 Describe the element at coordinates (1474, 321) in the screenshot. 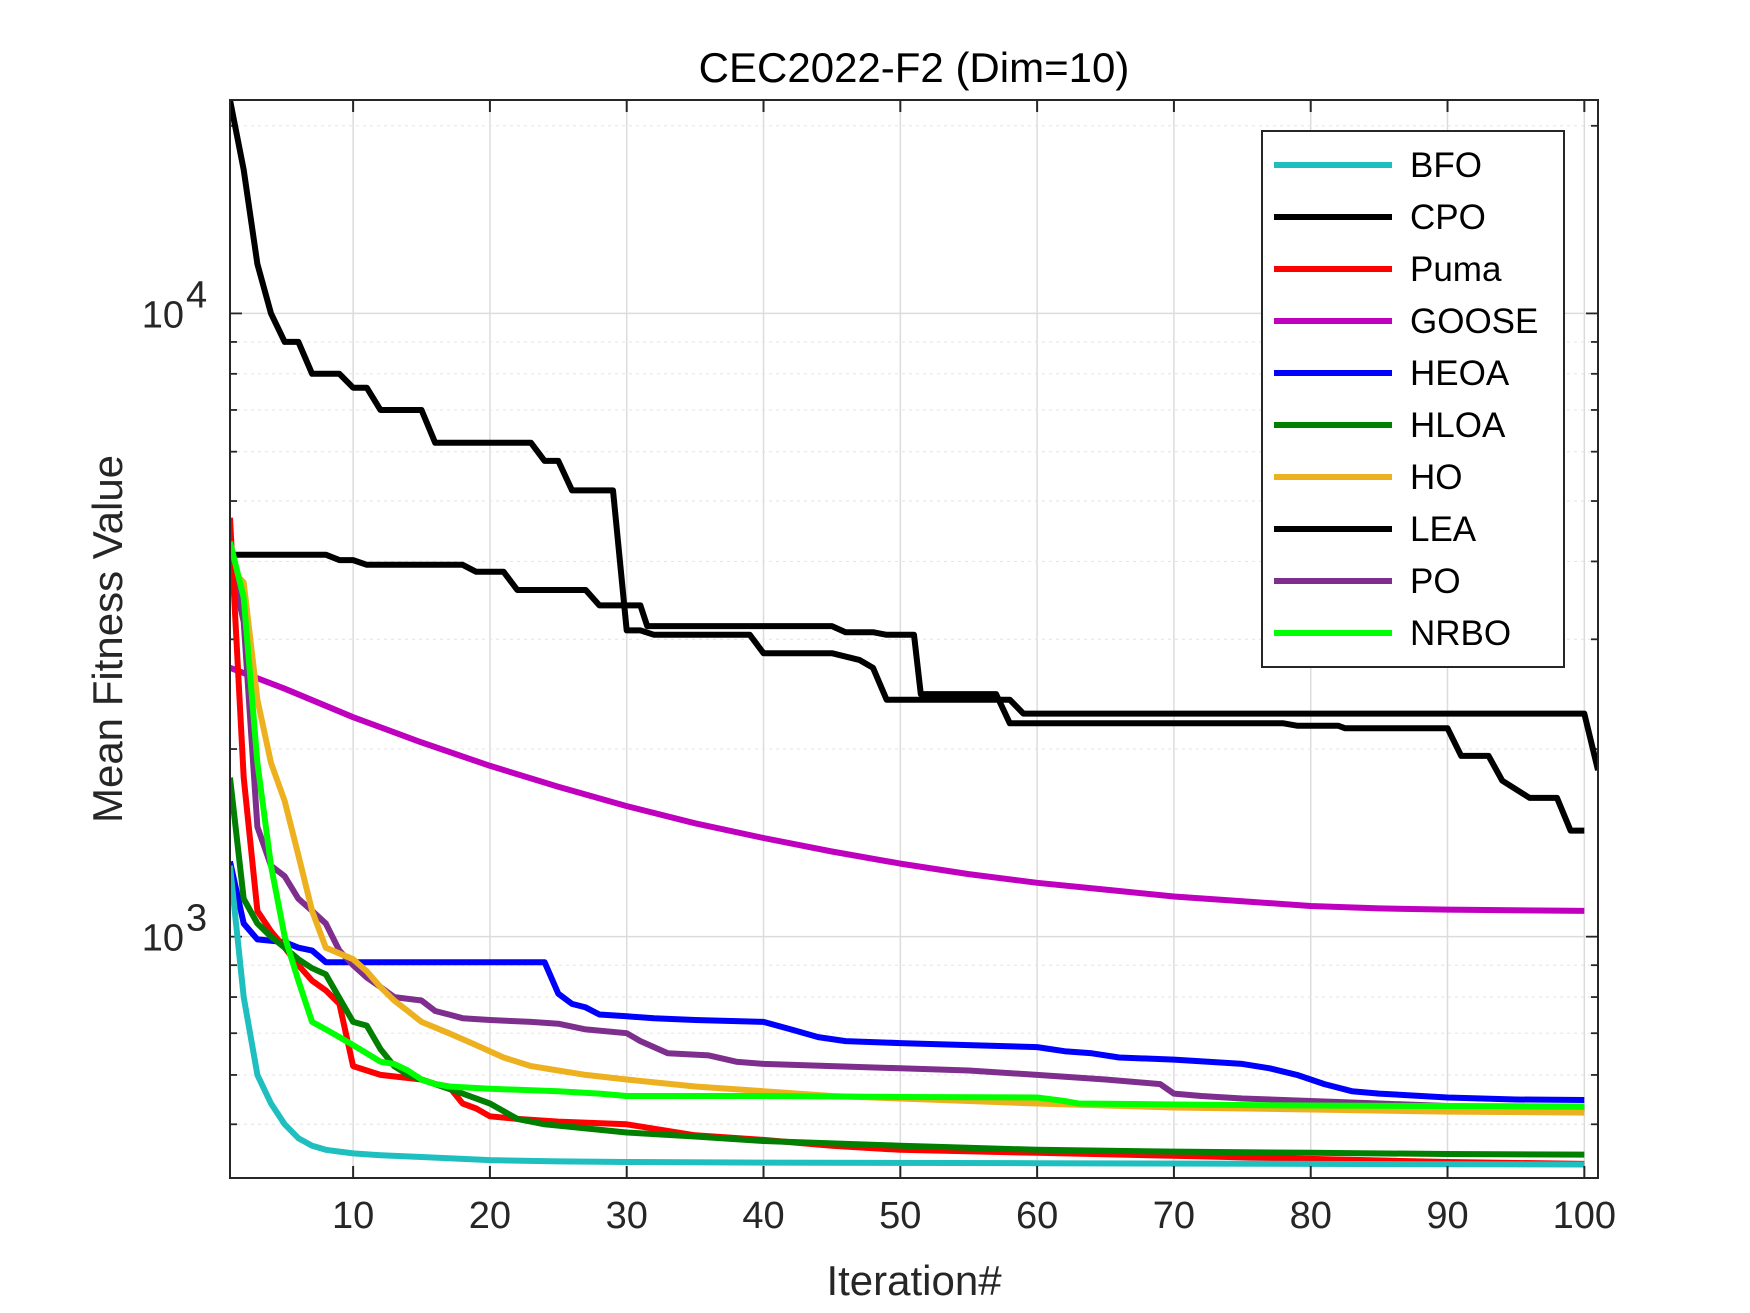

I see `legend-label-goose: GOOSE` at that location.